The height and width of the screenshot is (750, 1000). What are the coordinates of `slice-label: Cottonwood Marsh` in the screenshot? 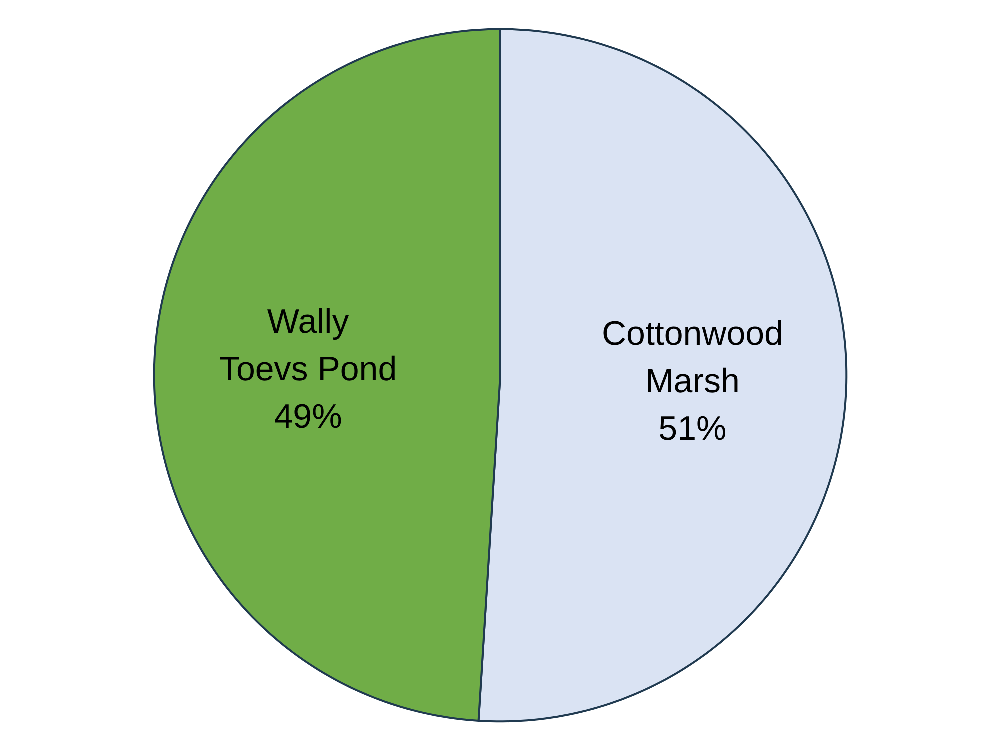 It's located at (693, 358).